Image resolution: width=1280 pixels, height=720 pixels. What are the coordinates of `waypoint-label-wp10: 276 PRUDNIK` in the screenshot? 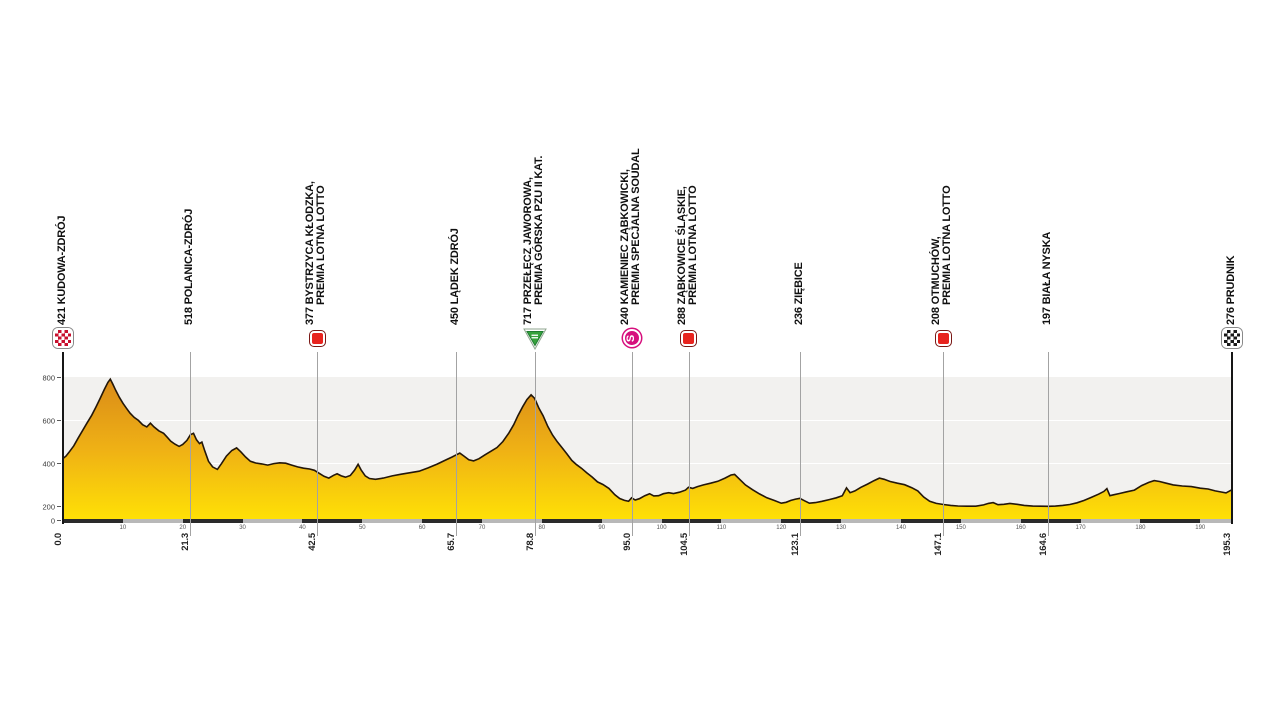 It's located at (1231, 290).